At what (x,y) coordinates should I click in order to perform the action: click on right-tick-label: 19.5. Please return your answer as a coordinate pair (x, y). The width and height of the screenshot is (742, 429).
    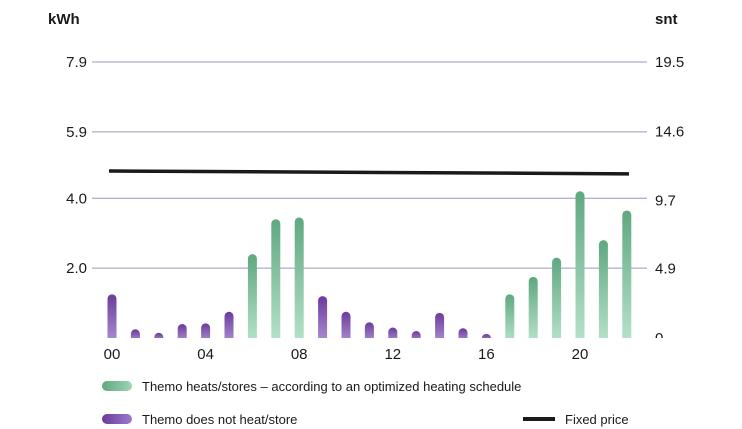
    Looking at the image, I should click on (669, 62).